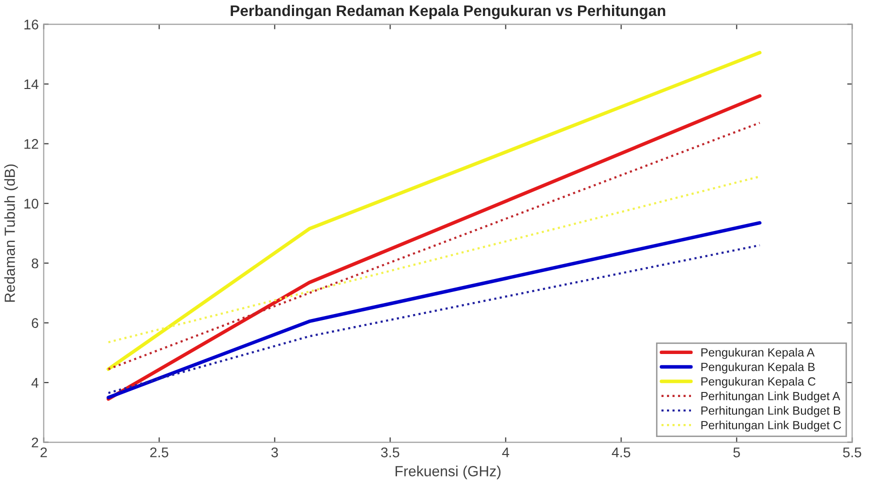 The image size is (874, 486). What do you see at coordinates (34, 383) in the screenshot?
I see `y-tick-label: 4` at bounding box center [34, 383].